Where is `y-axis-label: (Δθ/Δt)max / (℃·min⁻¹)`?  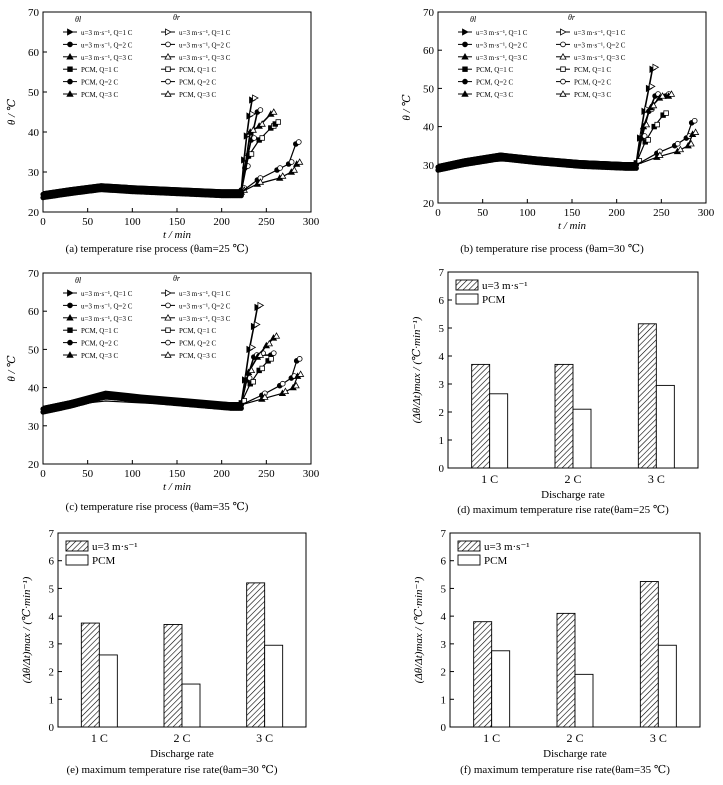 y-axis-label: (Δθ/Δt)max / (℃·min⁻¹) is located at coordinates (417, 369).